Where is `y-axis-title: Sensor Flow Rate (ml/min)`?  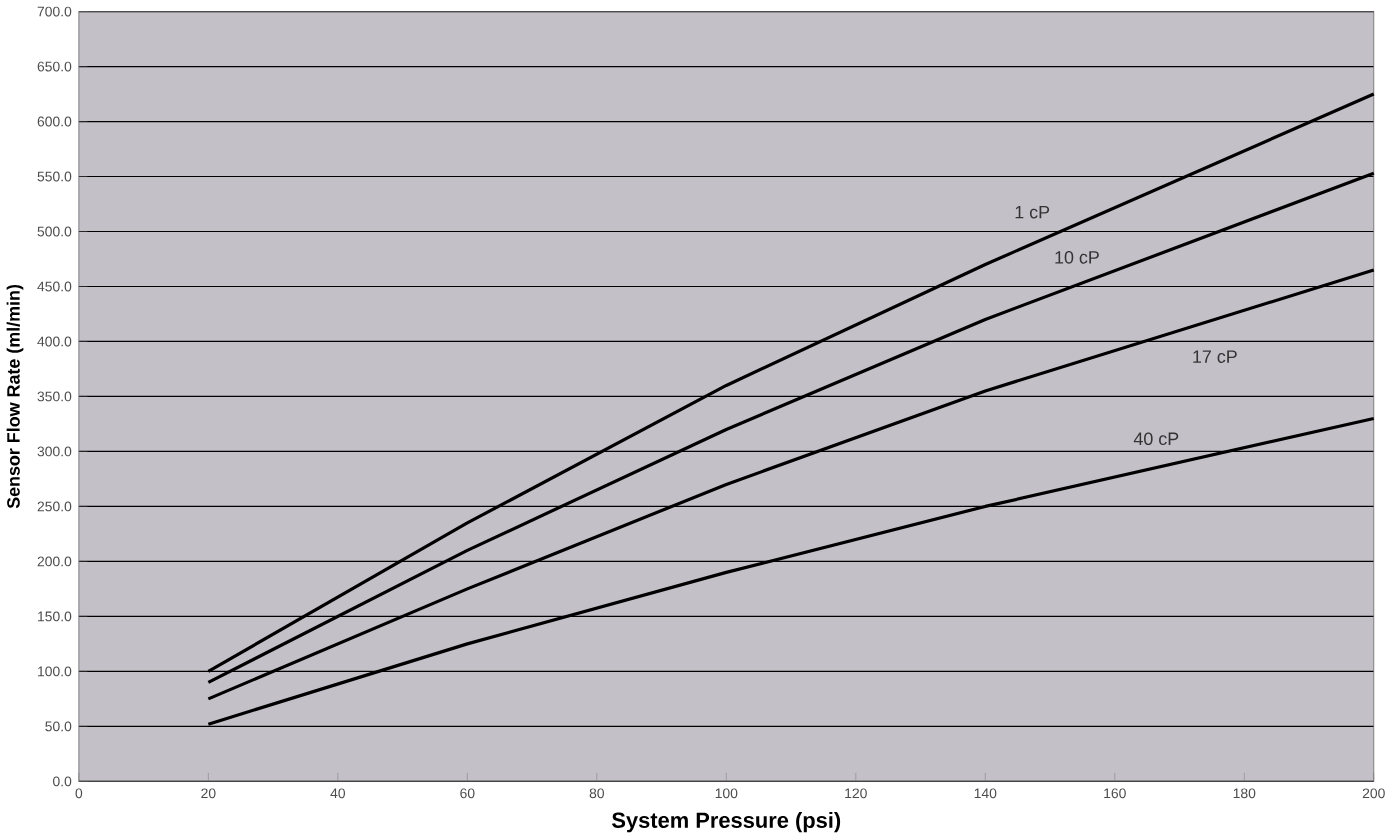 y-axis-title: Sensor Flow Rate (ml/min) is located at coordinates (15, 396).